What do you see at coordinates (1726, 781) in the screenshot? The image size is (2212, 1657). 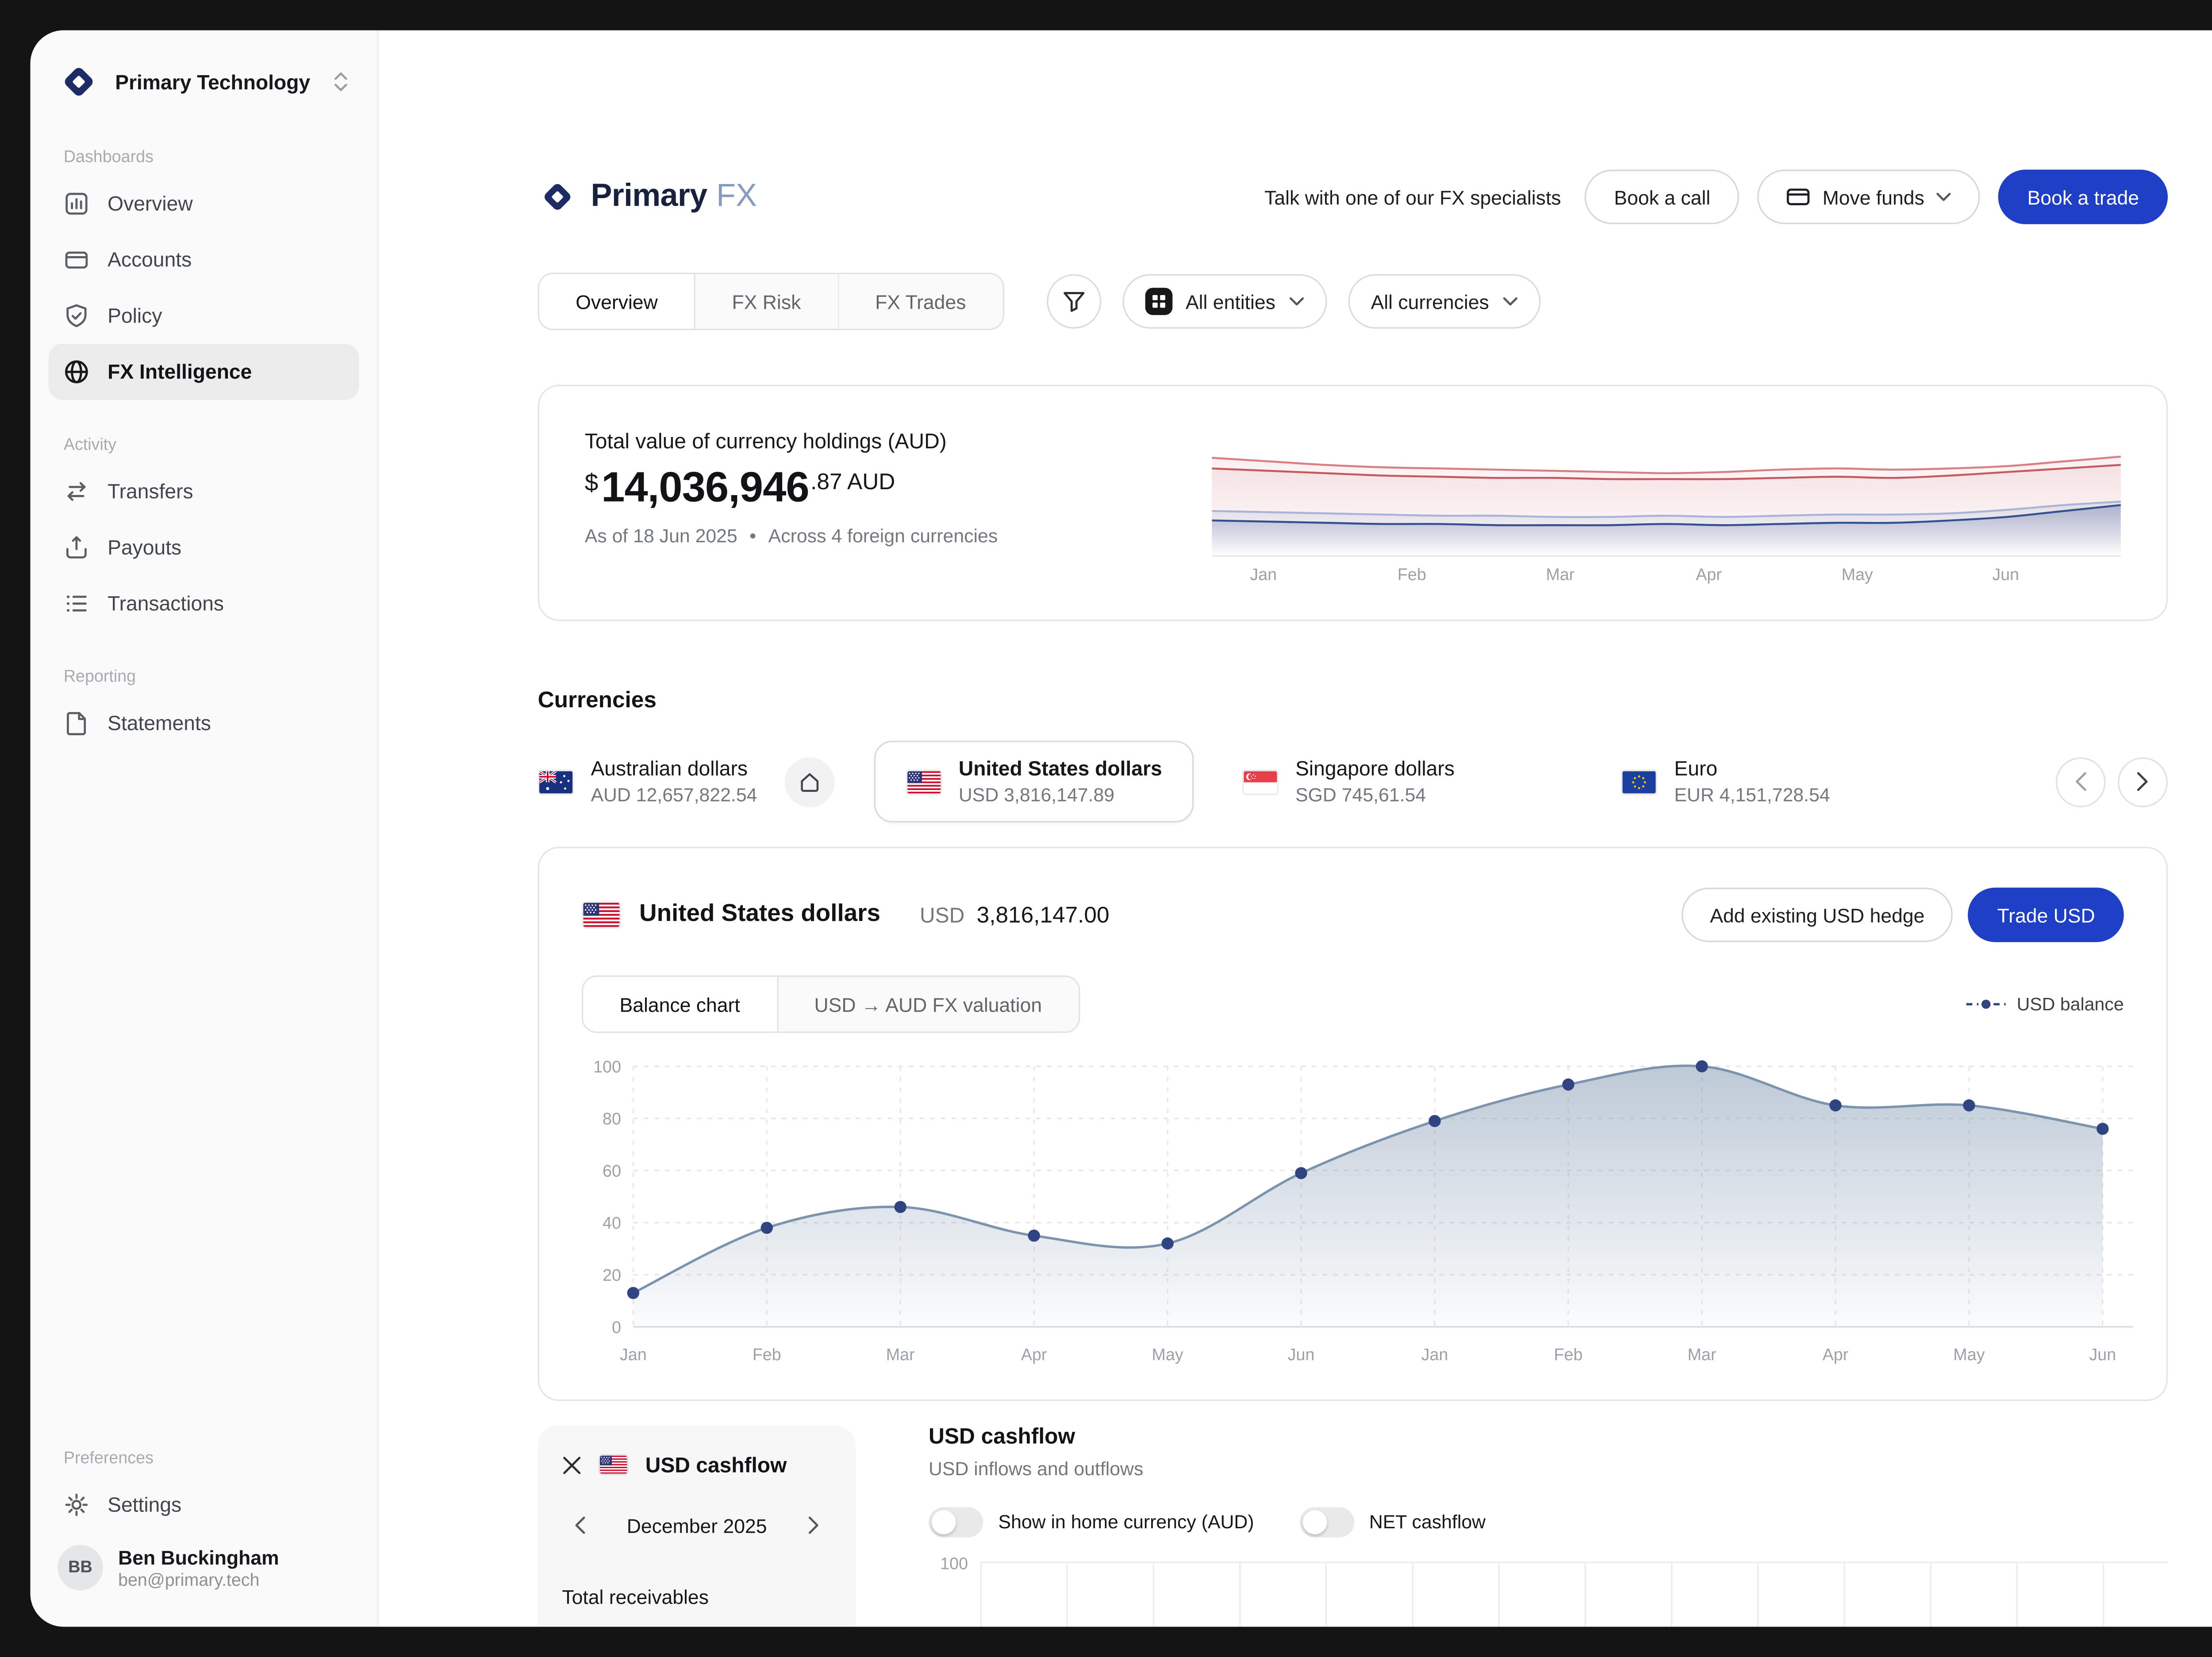 I see `currency-card-eur: Euro EUR 4,151,728.54` at bounding box center [1726, 781].